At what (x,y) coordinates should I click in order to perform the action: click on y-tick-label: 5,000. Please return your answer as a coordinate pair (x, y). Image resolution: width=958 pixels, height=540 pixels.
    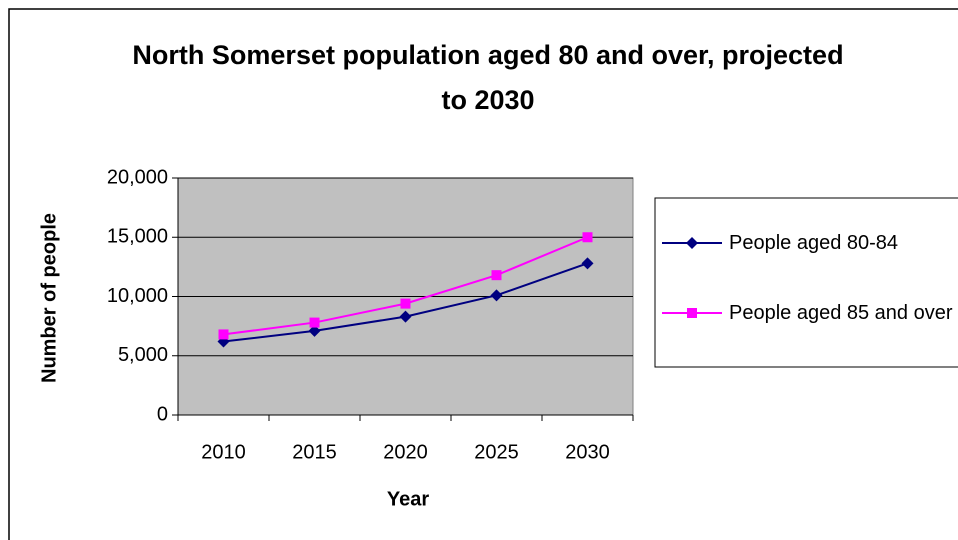
    Looking at the image, I should click on (143, 355).